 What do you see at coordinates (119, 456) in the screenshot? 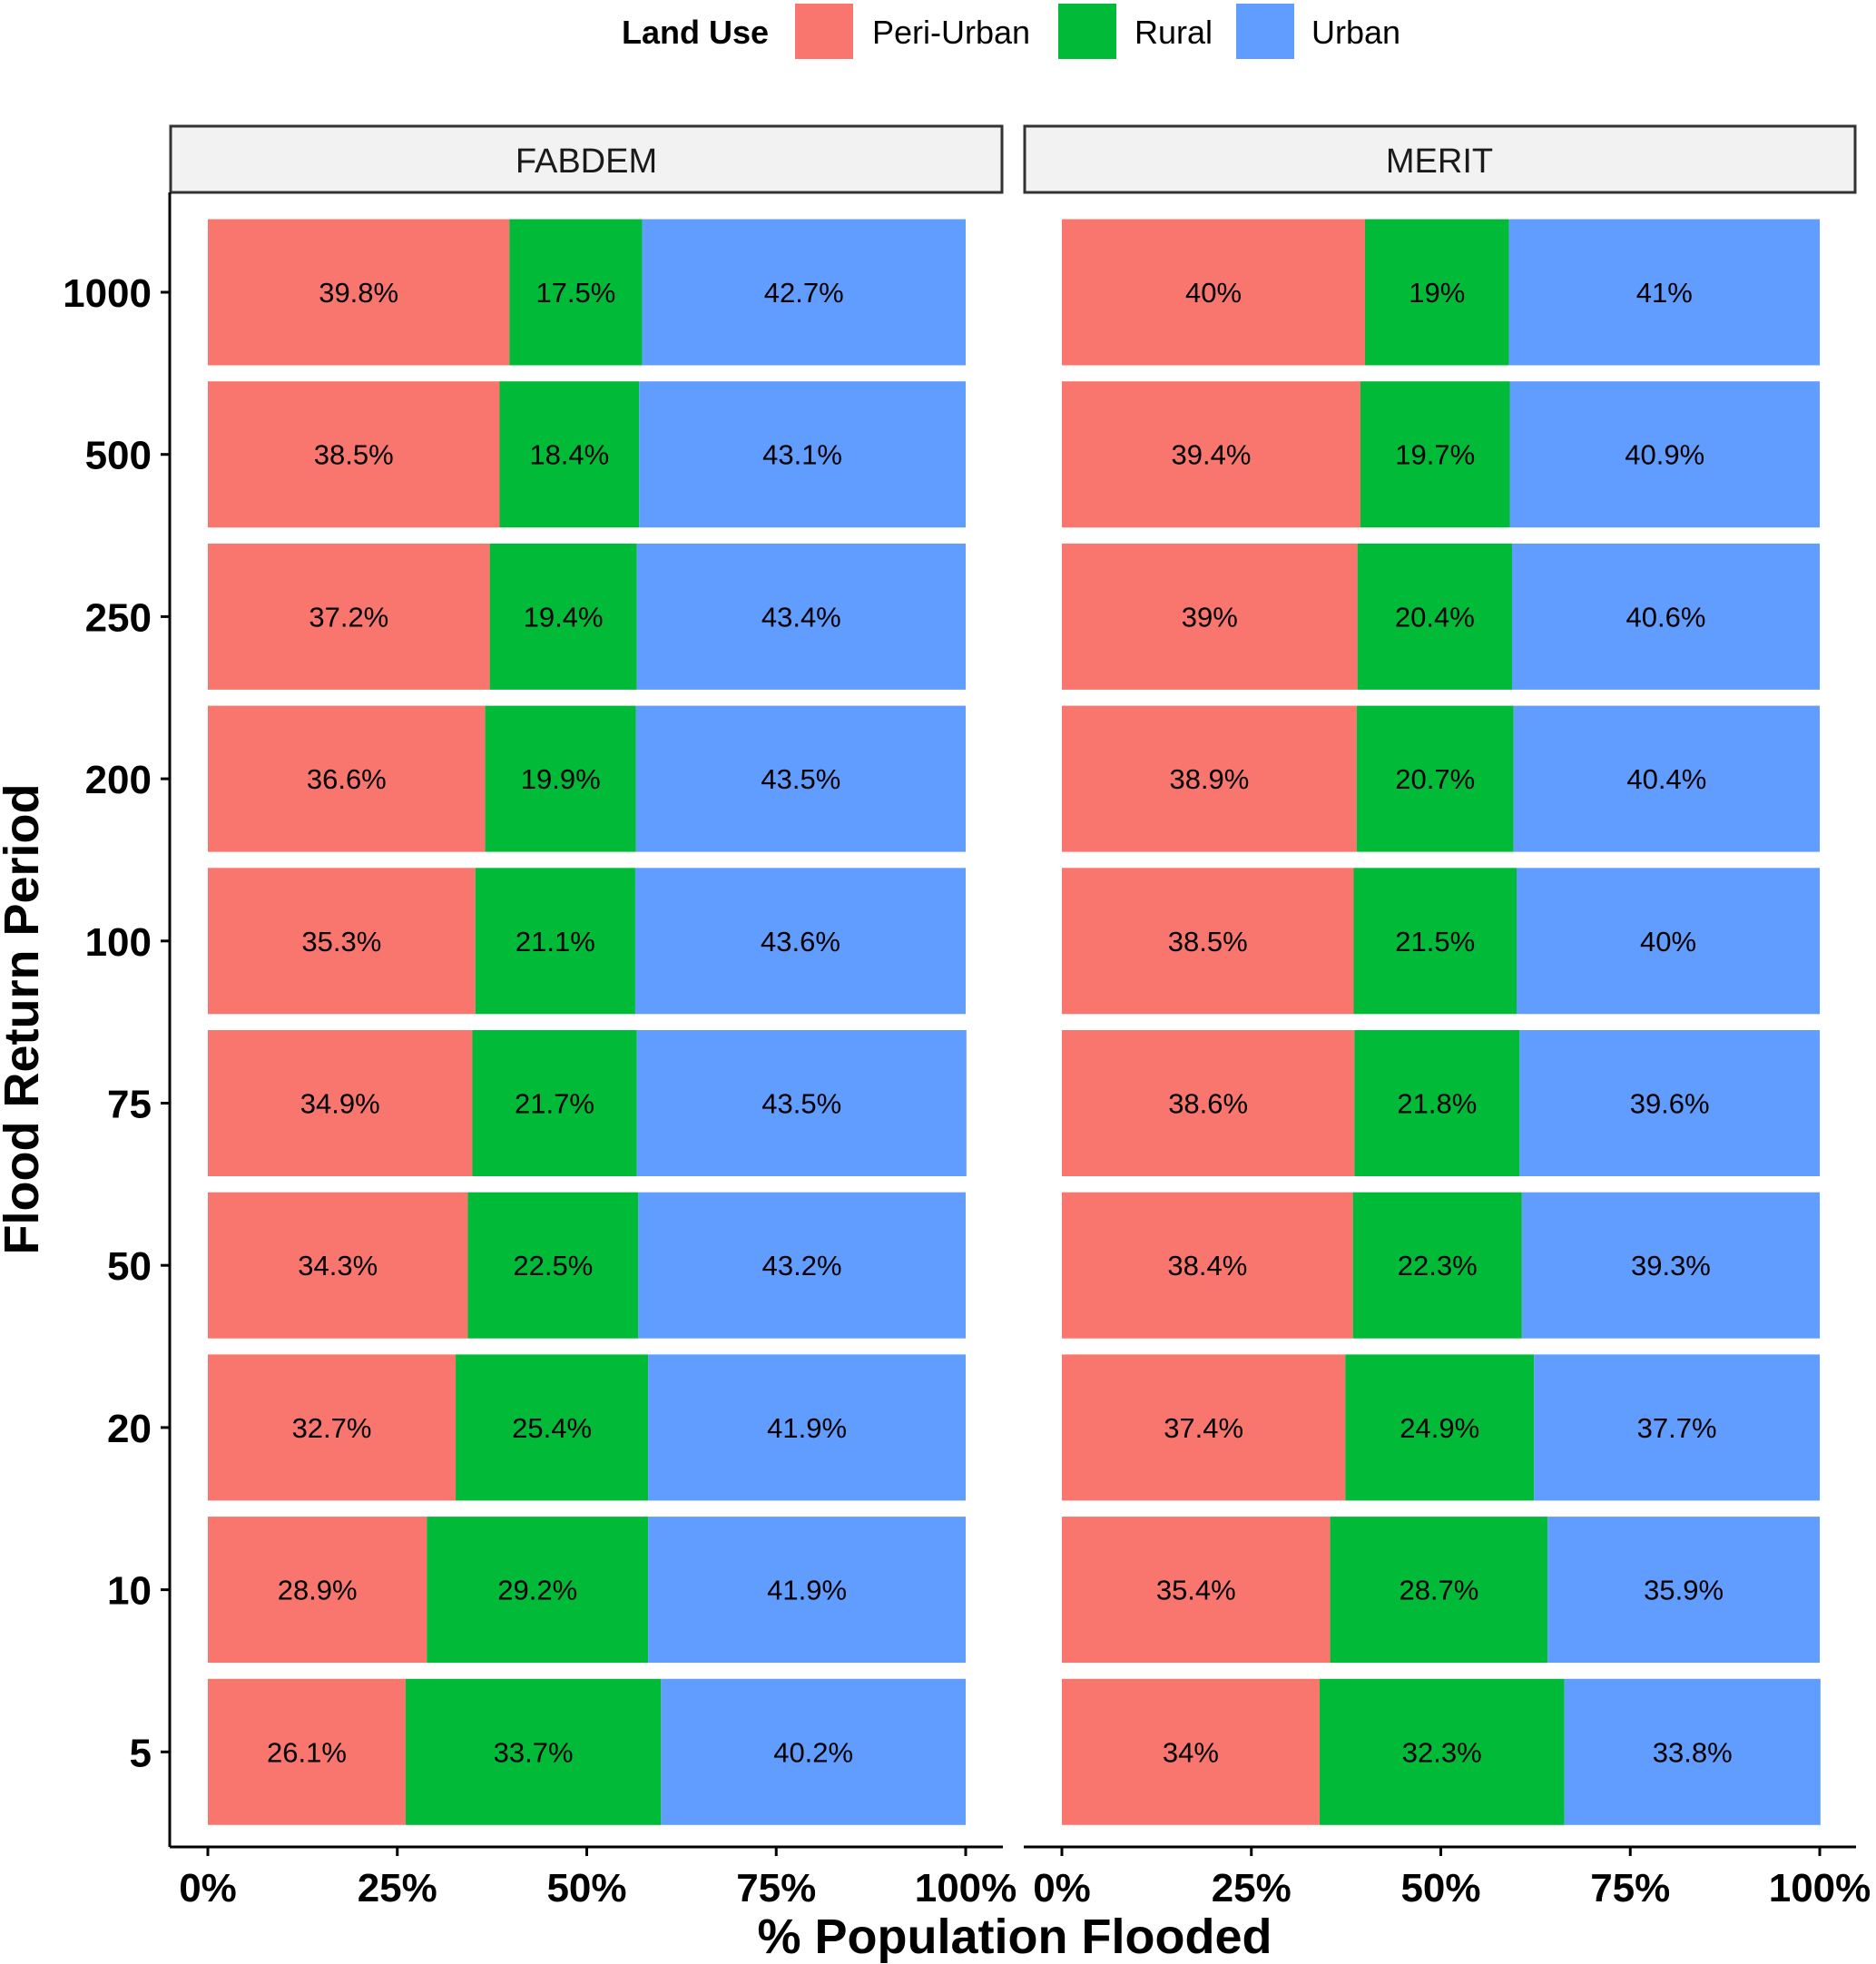
I see `y-tick-label-500: 500` at bounding box center [119, 456].